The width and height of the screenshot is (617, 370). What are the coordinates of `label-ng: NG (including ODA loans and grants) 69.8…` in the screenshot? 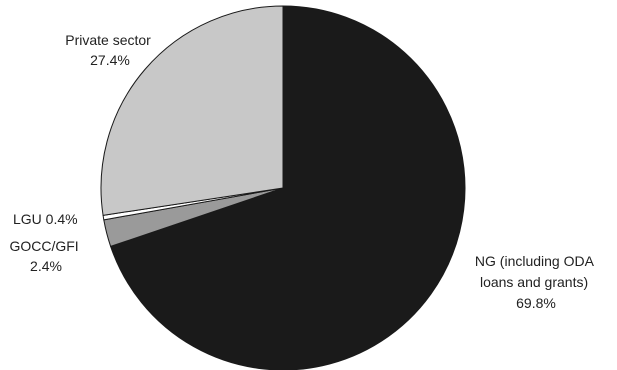 It's located at (536, 282).